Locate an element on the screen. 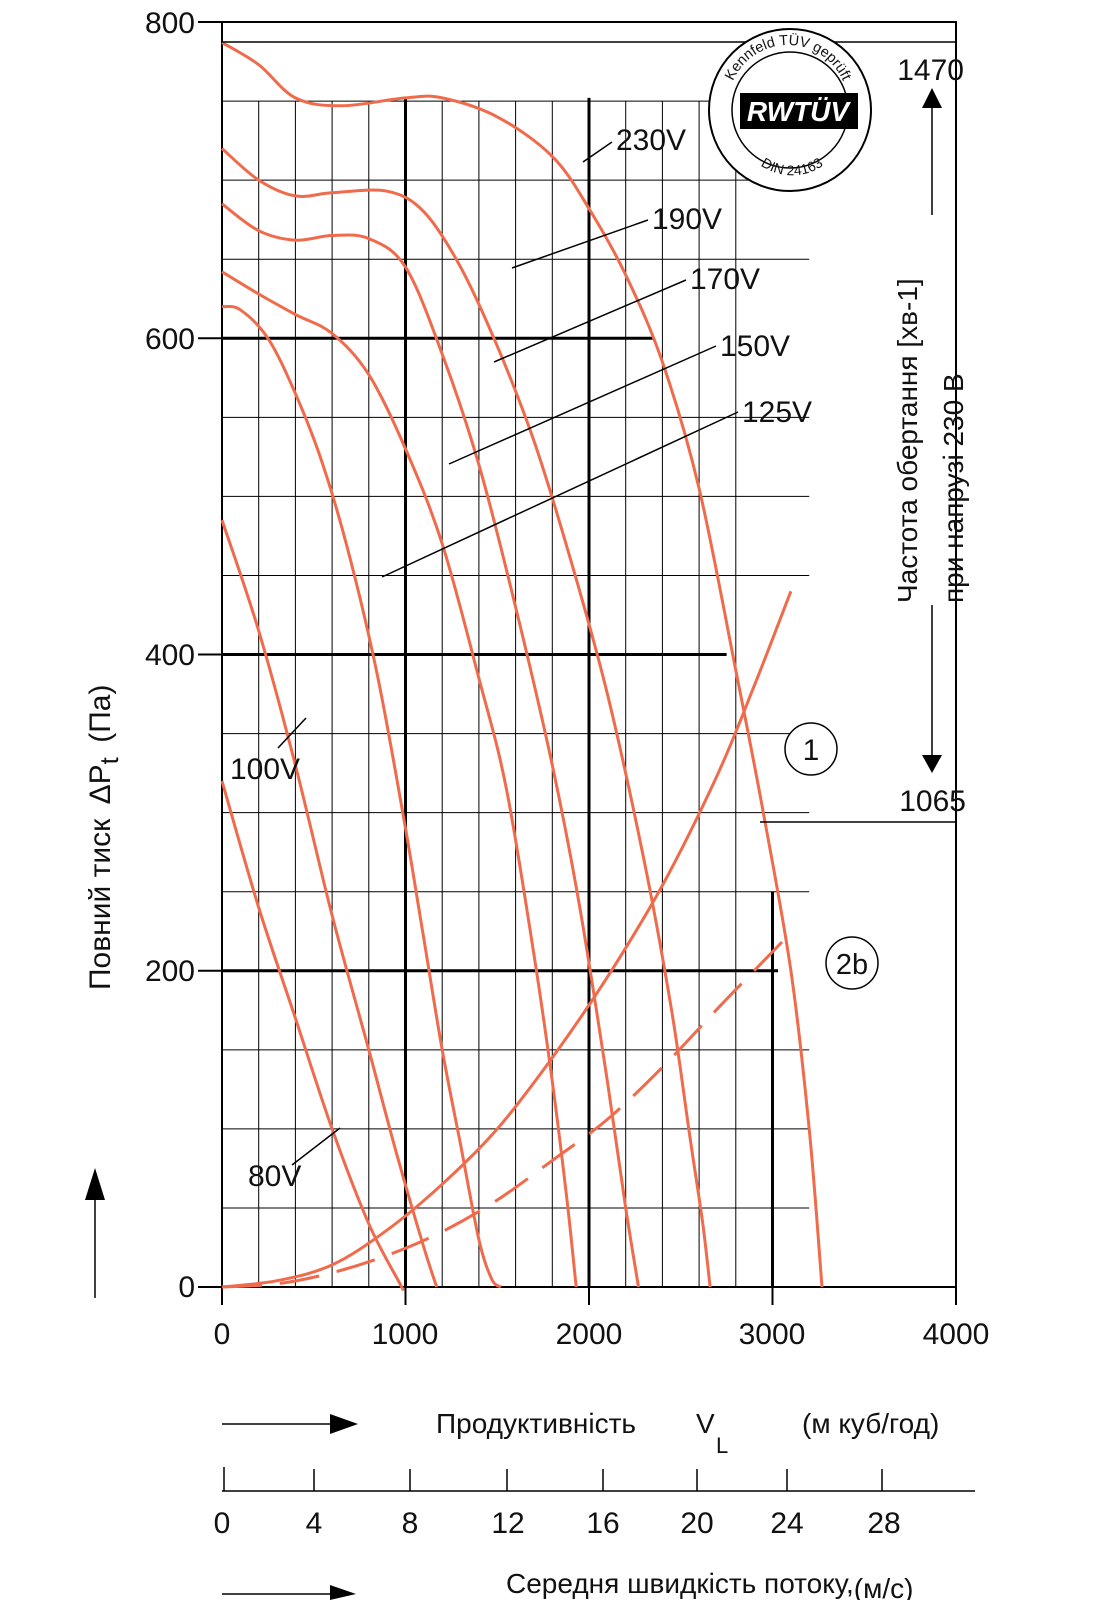  y-tick-label: 600 is located at coordinates (170, 339).